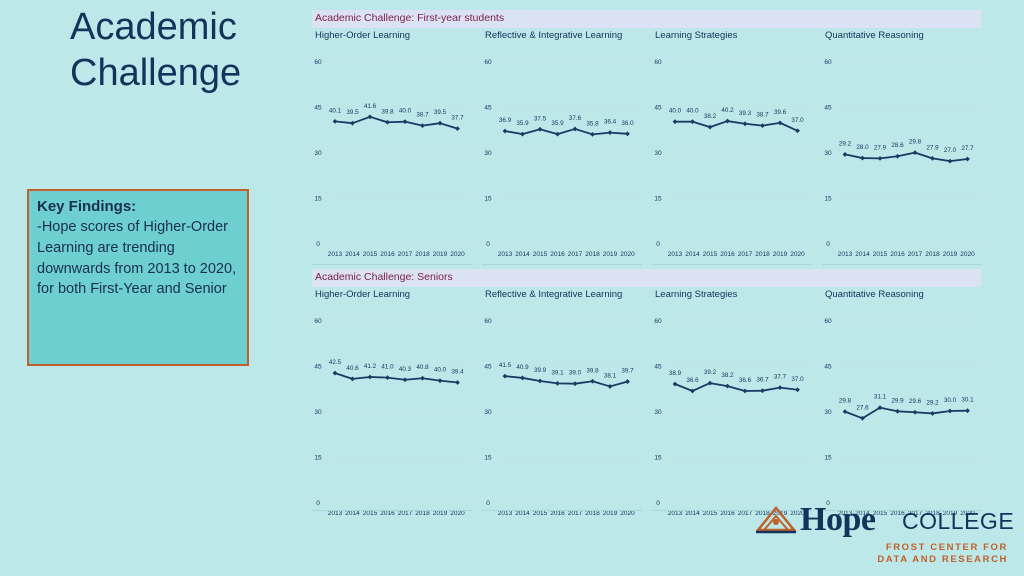  I want to click on section-header-first-year: Academic Challenge: First-year students, so click(646, 19).